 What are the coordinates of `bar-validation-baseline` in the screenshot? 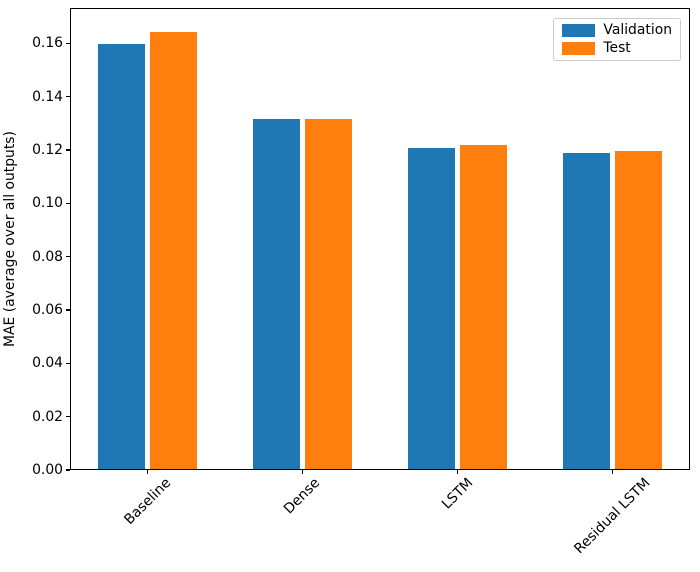 It's located at (121, 256).